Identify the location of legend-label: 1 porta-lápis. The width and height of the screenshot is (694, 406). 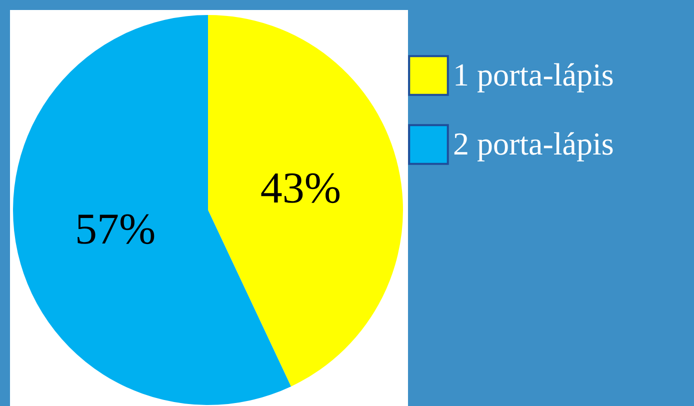
(533, 74).